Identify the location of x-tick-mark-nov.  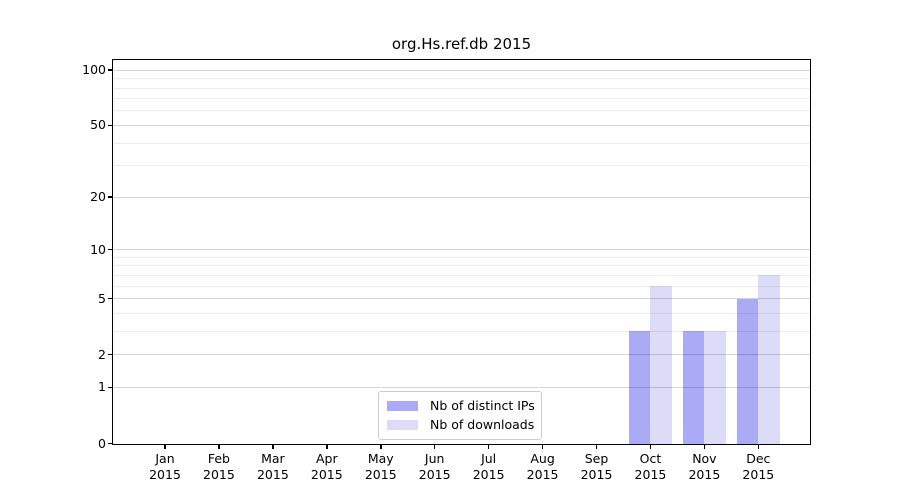
(704, 447).